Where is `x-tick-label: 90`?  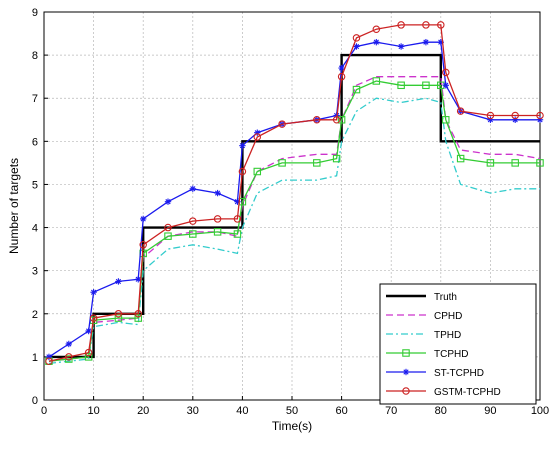 x-tick-label: 90 is located at coordinates (490, 411).